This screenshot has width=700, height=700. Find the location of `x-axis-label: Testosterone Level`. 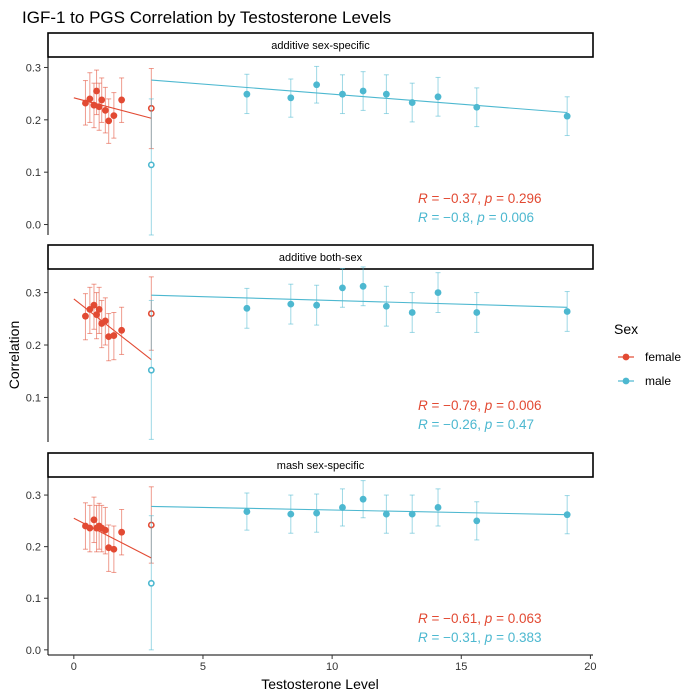

x-axis-label: Testosterone Level is located at coordinates (320, 684).